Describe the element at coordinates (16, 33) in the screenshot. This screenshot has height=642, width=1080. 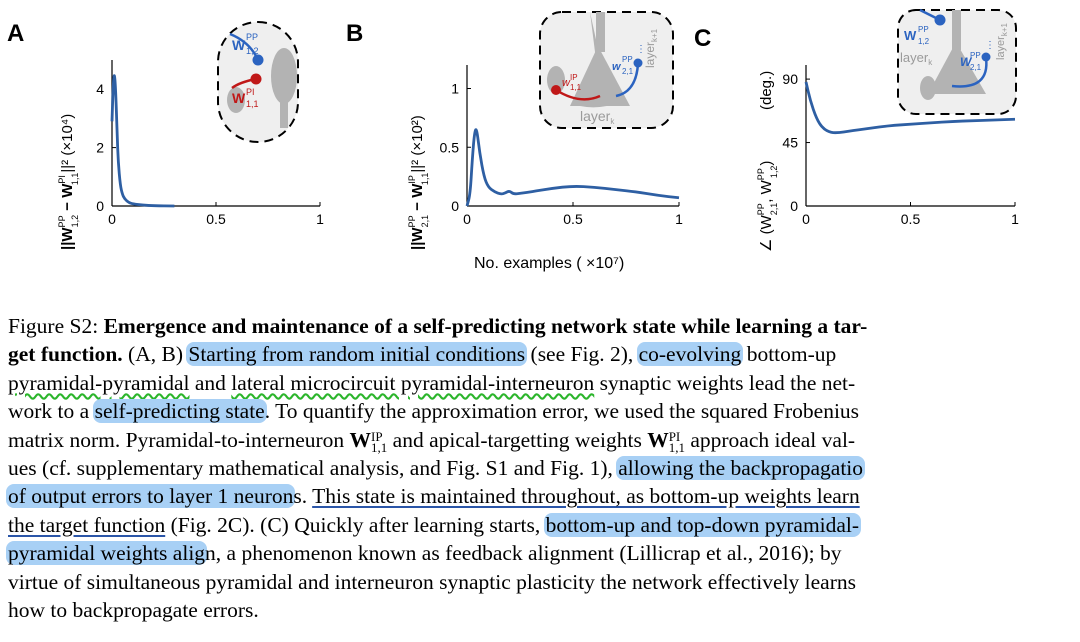
I see `panel-letter-a: A` at that location.